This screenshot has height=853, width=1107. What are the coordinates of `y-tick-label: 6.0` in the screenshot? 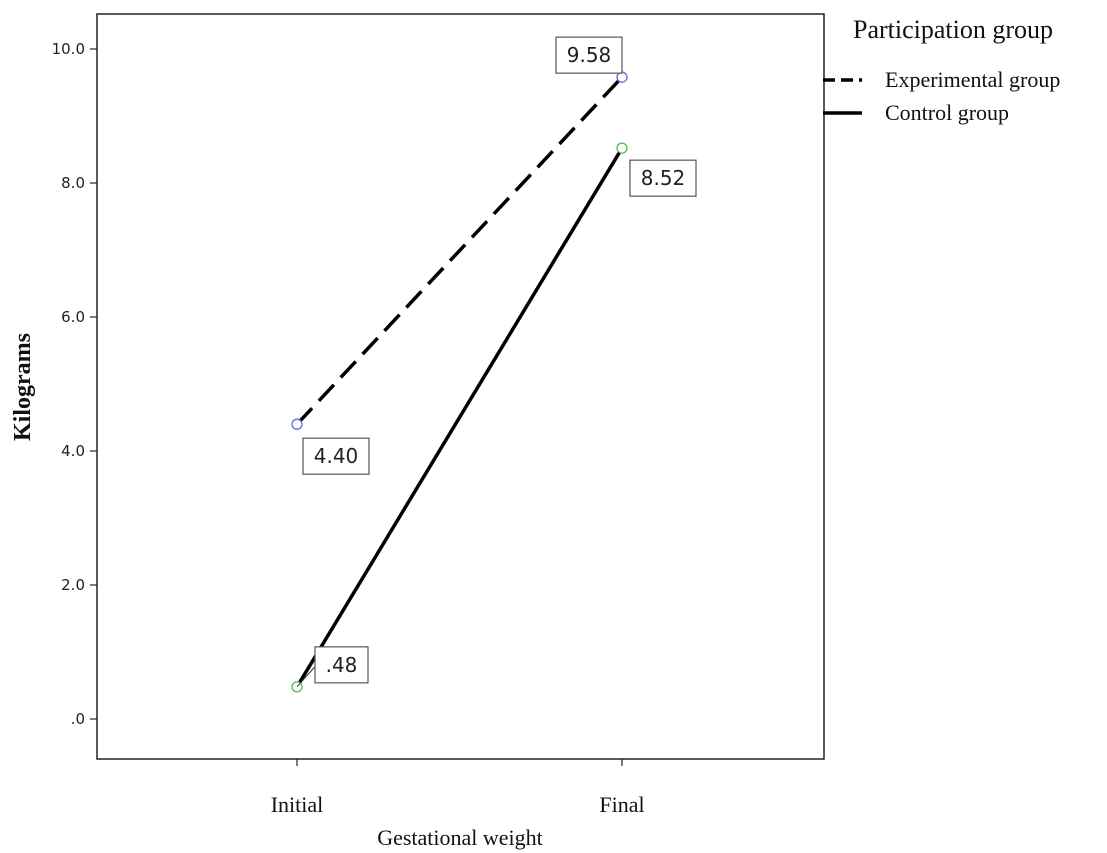 It's located at (73, 317).